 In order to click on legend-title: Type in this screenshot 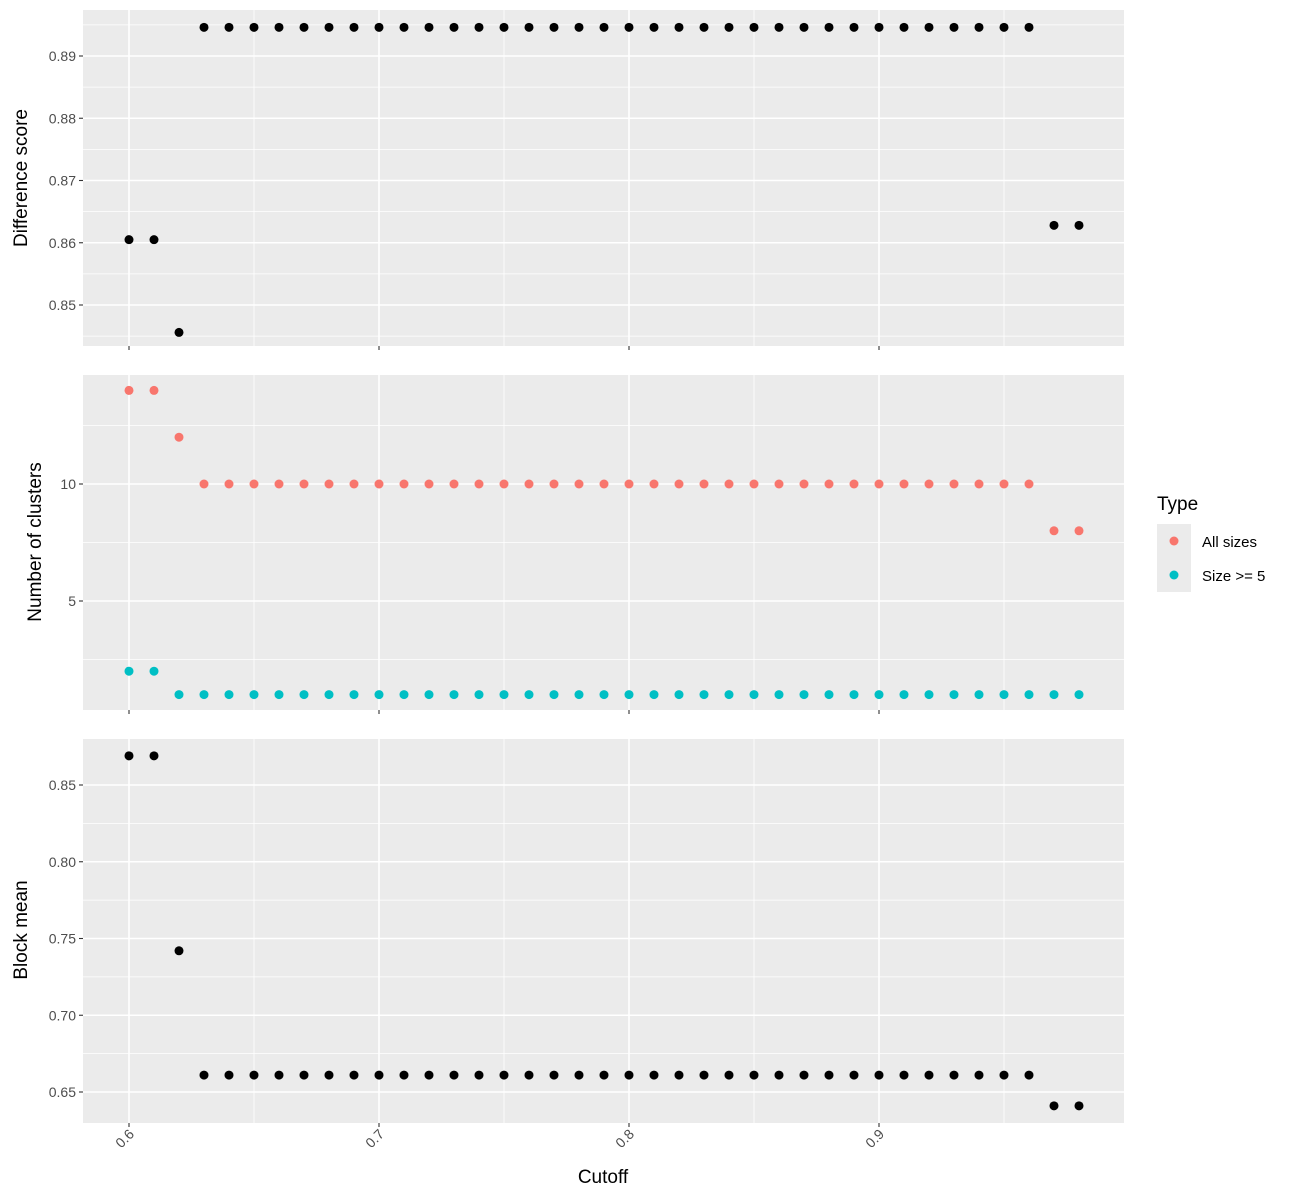, I will do `click(1177, 504)`.